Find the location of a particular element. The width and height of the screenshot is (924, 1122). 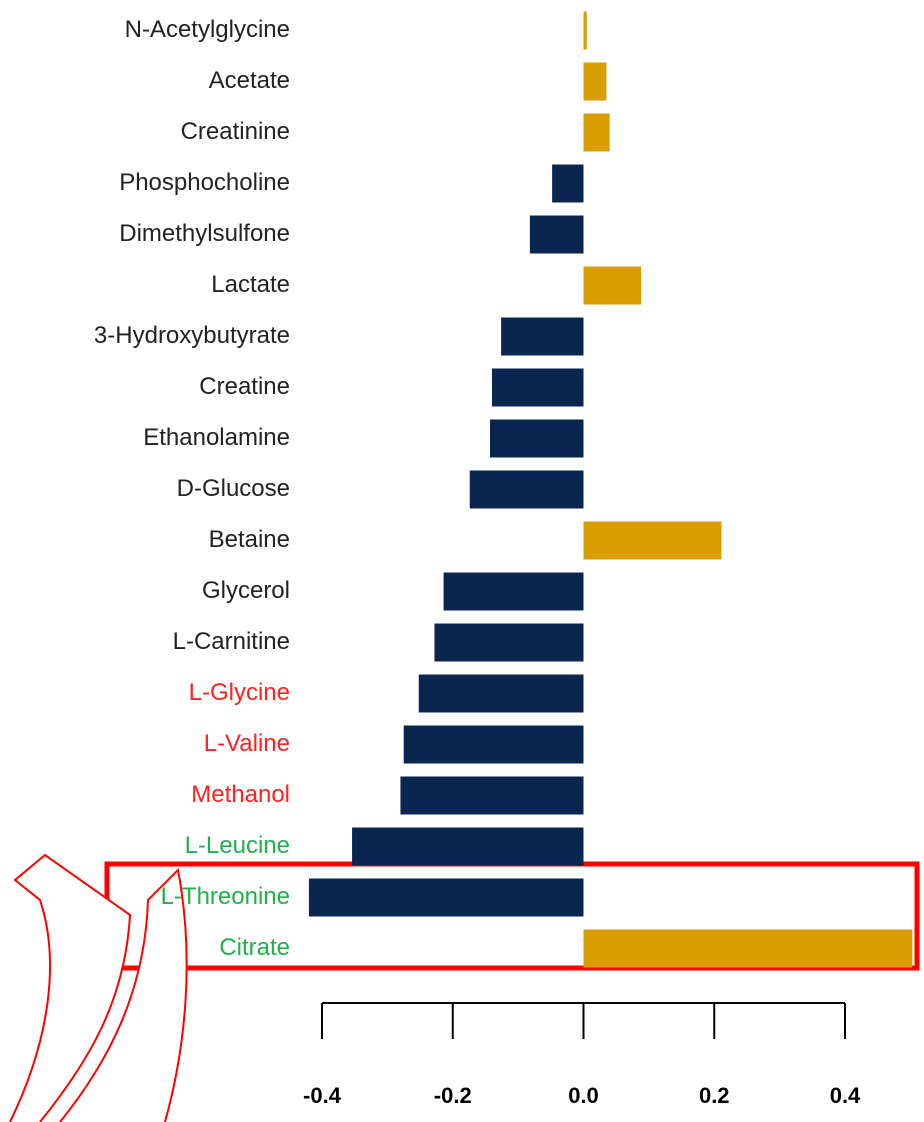

category-label: Methanol is located at coordinates (240, 794).